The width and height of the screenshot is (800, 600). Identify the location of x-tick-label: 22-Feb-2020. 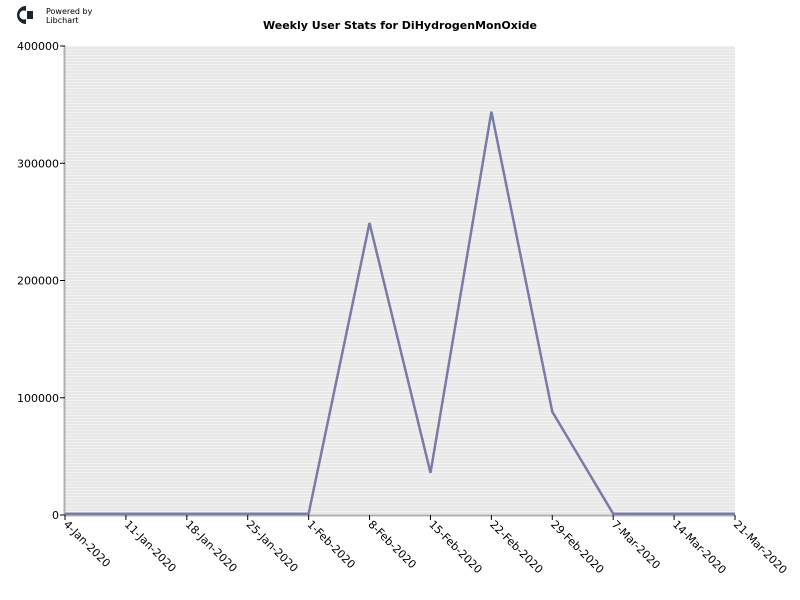
(516, 547).